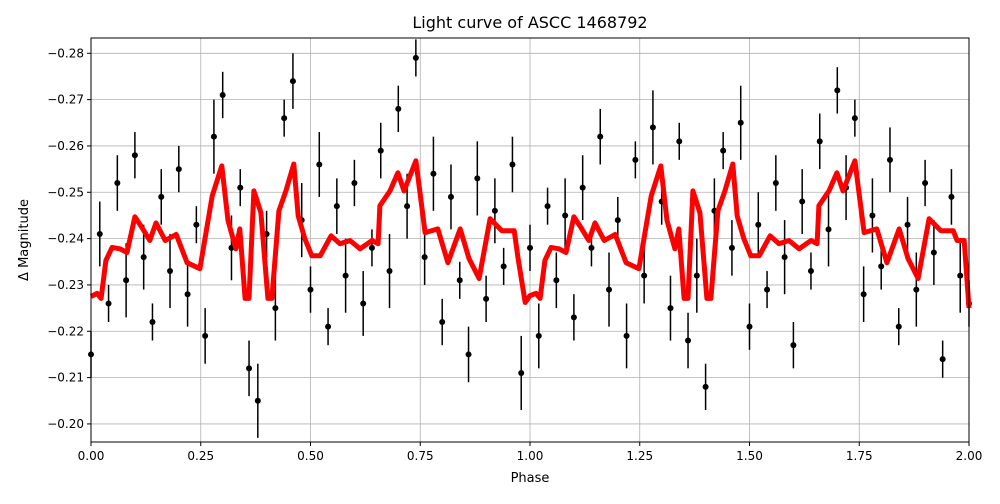  What do you see at coordinates (65, 285) in the screenshot?
I see `y-tick-label: −0.23` at bounding box center [65, 285].